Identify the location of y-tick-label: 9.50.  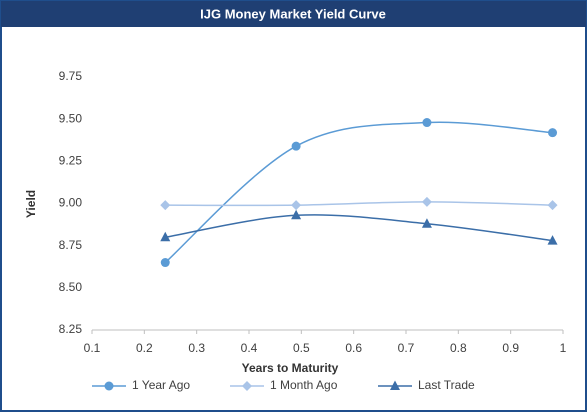
(71, 118).